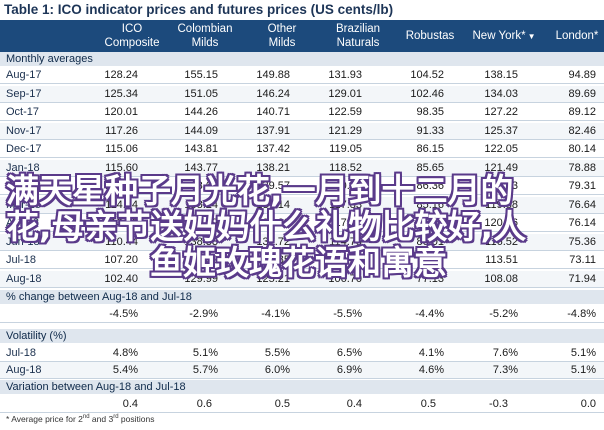  Describe the element at coordinates (282, 36) in the screenshot. I see `col-header-other-milds: Other Milds` at that location.